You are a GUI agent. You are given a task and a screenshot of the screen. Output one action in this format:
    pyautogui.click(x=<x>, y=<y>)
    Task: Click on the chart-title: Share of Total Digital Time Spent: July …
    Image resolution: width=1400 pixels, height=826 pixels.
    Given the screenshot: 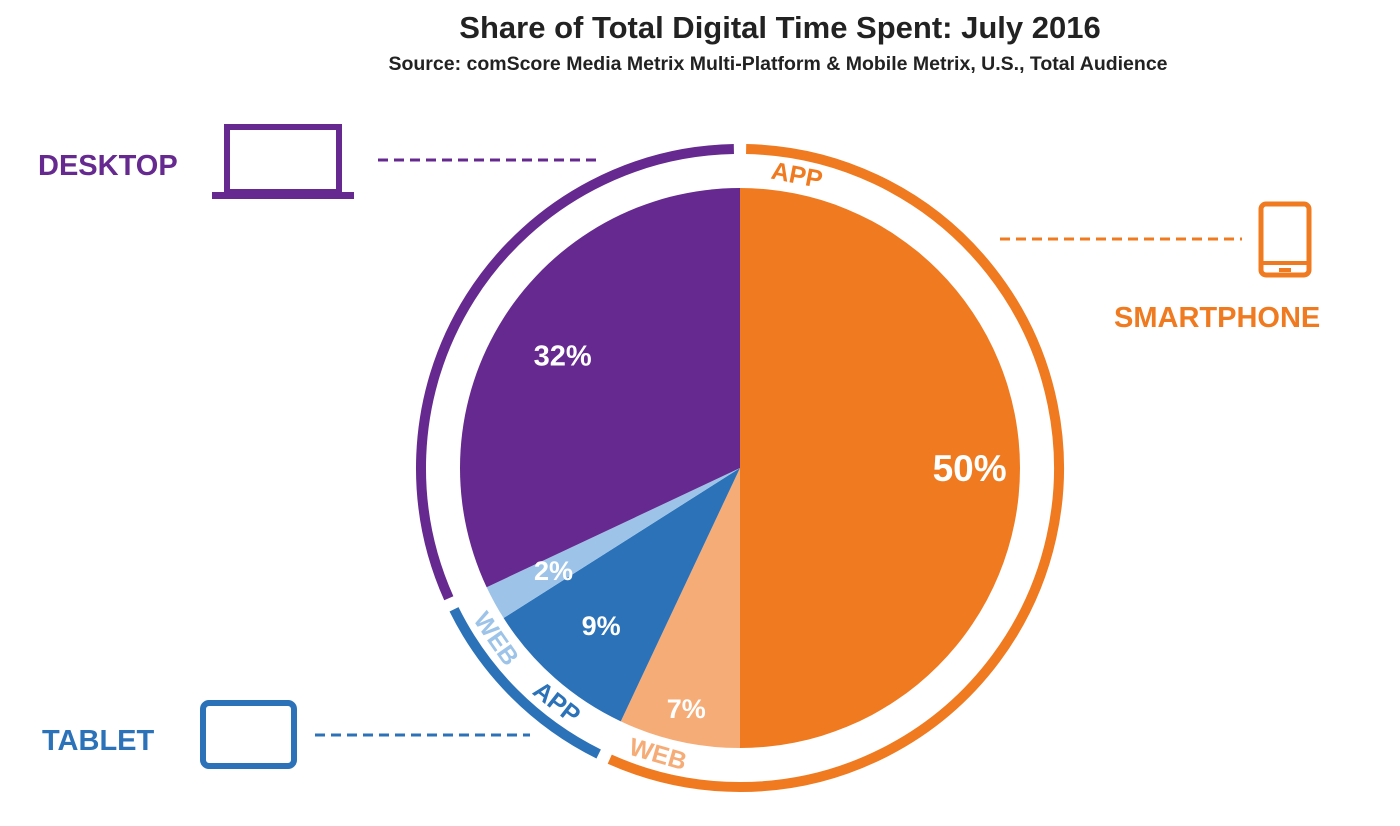 What is the action you would take?
    pyautogui.click(x=780, y=27)
    